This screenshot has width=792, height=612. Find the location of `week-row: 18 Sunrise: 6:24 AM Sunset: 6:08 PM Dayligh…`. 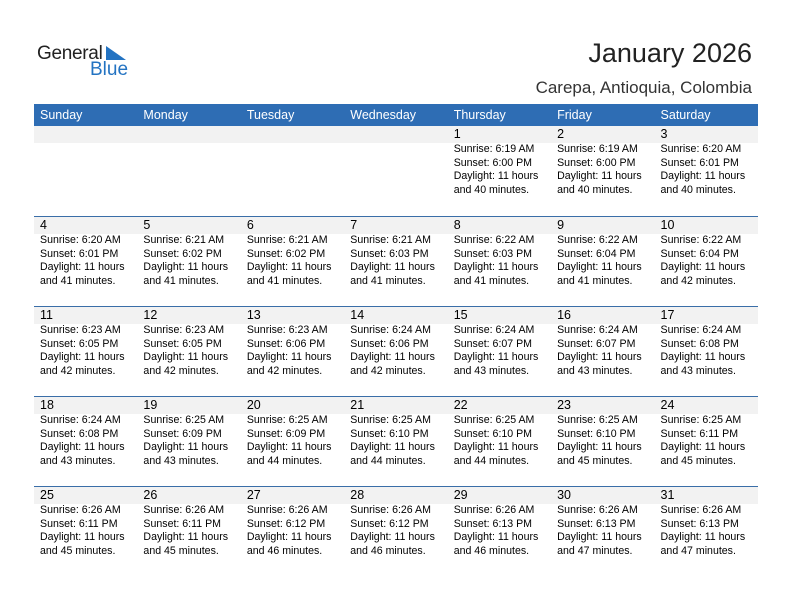

week-row: 18 Sunrise: 6:24 AM Sunset: 6:08 PM Dayligh… is located at coordinates (396, 441).